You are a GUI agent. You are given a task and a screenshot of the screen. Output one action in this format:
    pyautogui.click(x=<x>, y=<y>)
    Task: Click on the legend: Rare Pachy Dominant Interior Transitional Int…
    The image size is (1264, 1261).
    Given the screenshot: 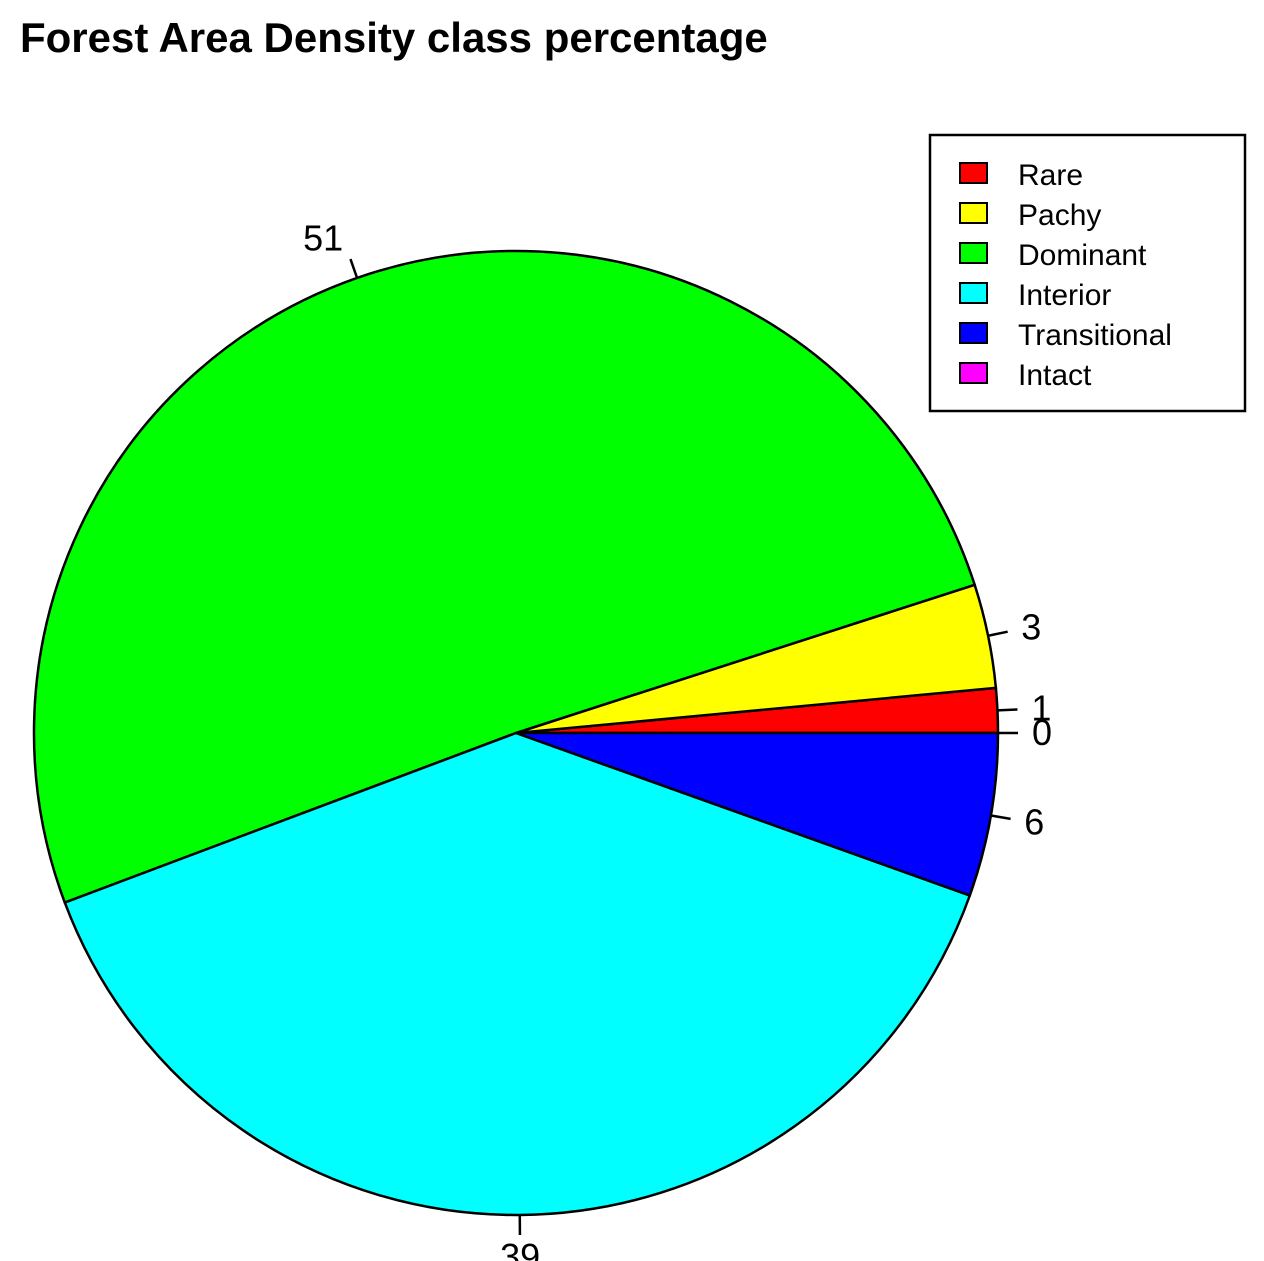 What is the action you would take?
    pyautogui.click(x=1087, y=273)
    